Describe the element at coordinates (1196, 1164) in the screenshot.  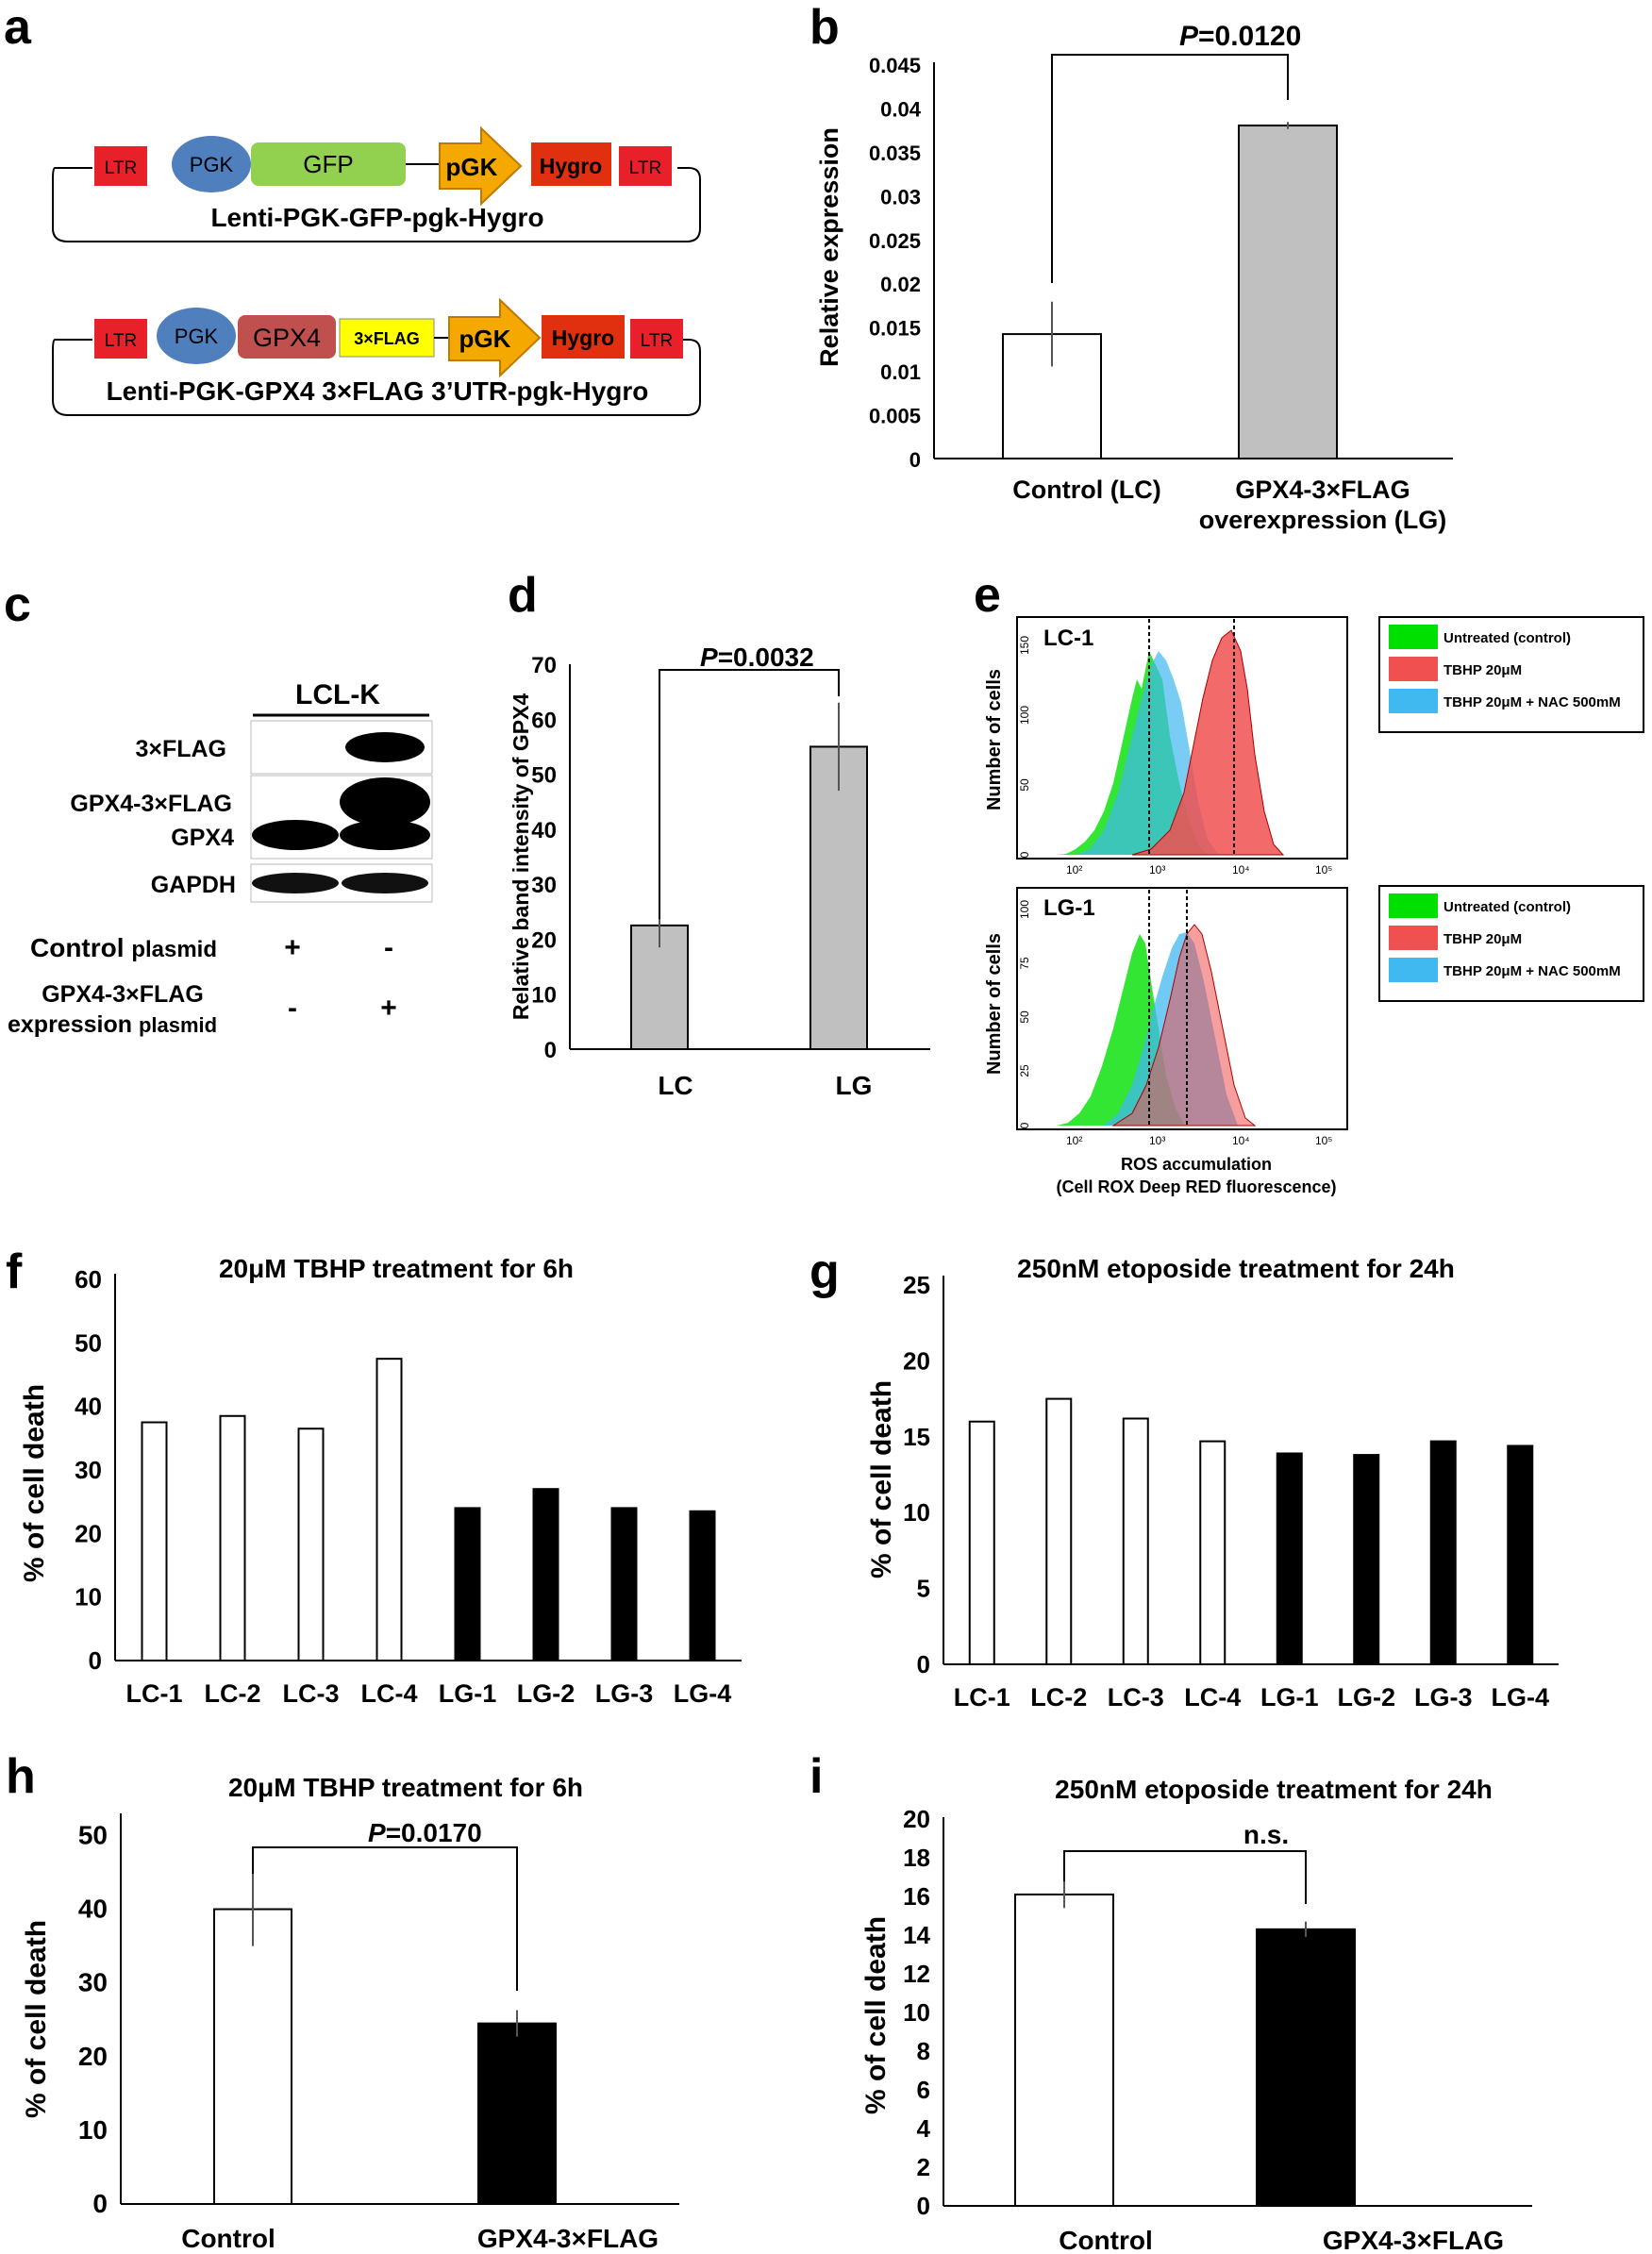
I see `x-axis-label: ROS accumulation` at that location.